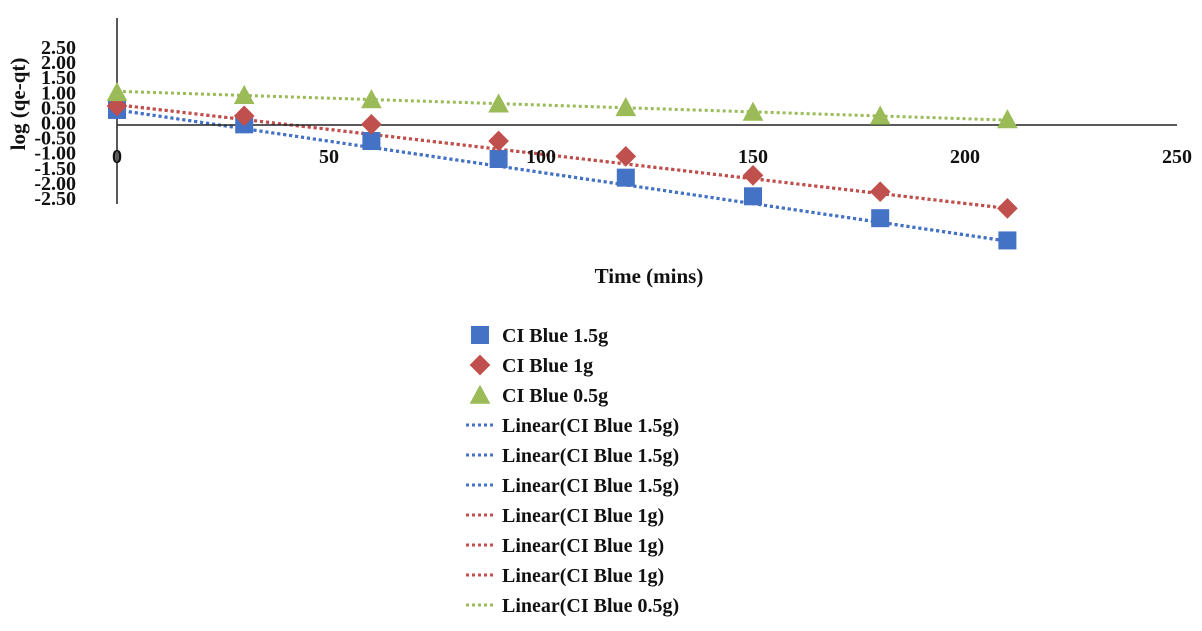 The height and width of the screenshot is (631, 1202). I want to click on y-tick-label: -0.50, so click(55, 139).